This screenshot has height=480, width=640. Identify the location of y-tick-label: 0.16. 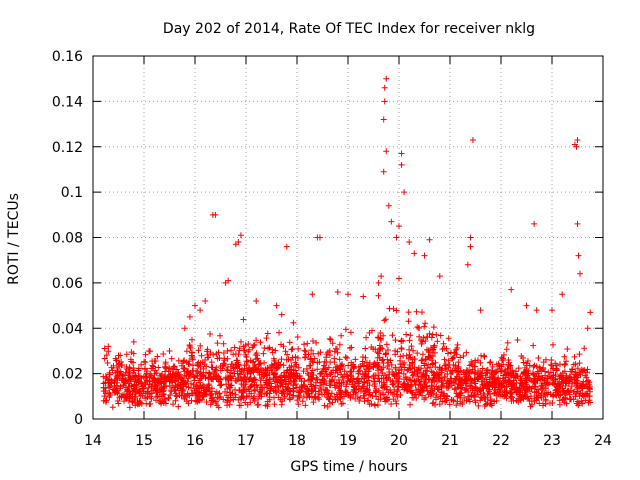
(67, 57).